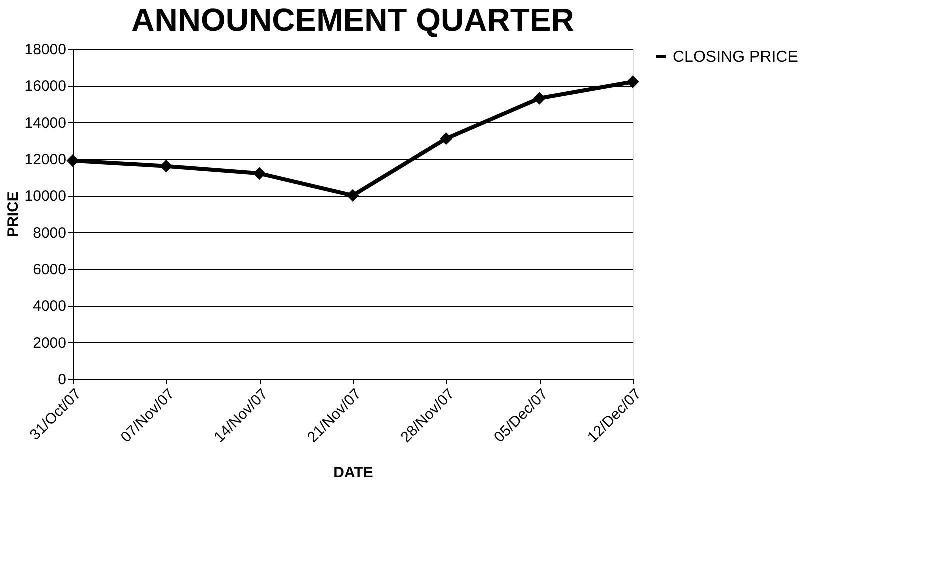 The width and height of the screenshot is (948, 574). Describe the element at coordinates (354, 473) in the screenshot. I see `x-axis-title: DATE` at that location.